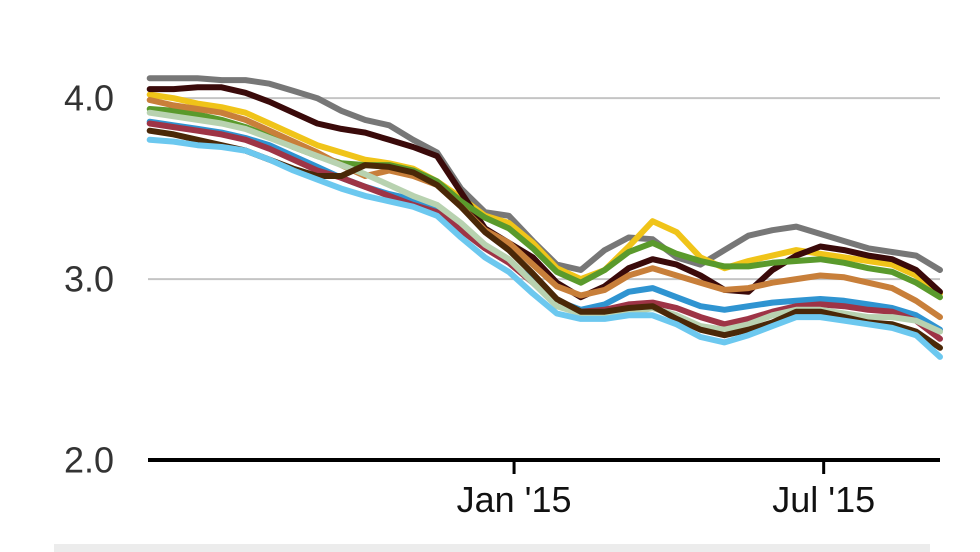 This screenshot has width=980, height=552. I want to click on x-tick-label: Jan '15, so click(514, 499).